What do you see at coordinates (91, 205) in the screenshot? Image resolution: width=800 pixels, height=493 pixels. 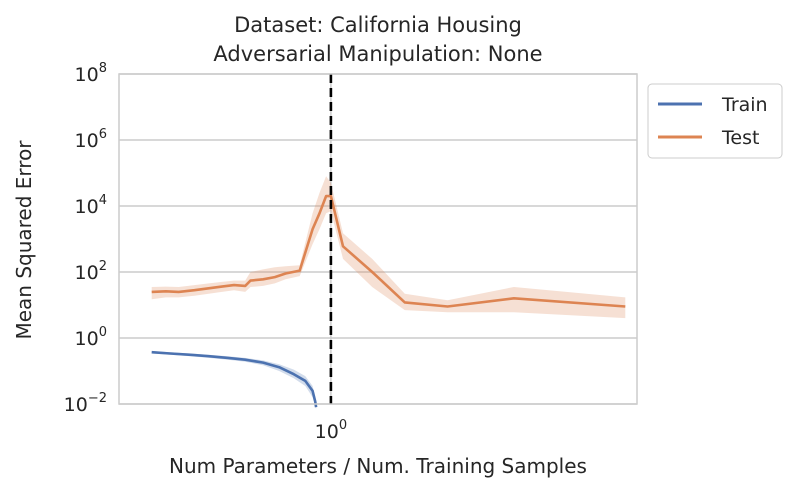 I see `y-tick-label-3: 10⁴` at bounding box center [91, 205].